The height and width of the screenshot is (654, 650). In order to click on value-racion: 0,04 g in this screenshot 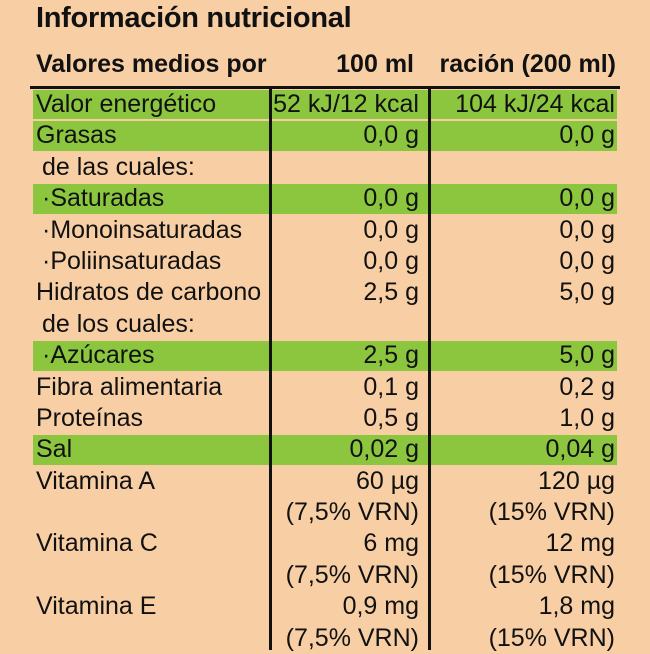, I will do `click(580, 449)`.